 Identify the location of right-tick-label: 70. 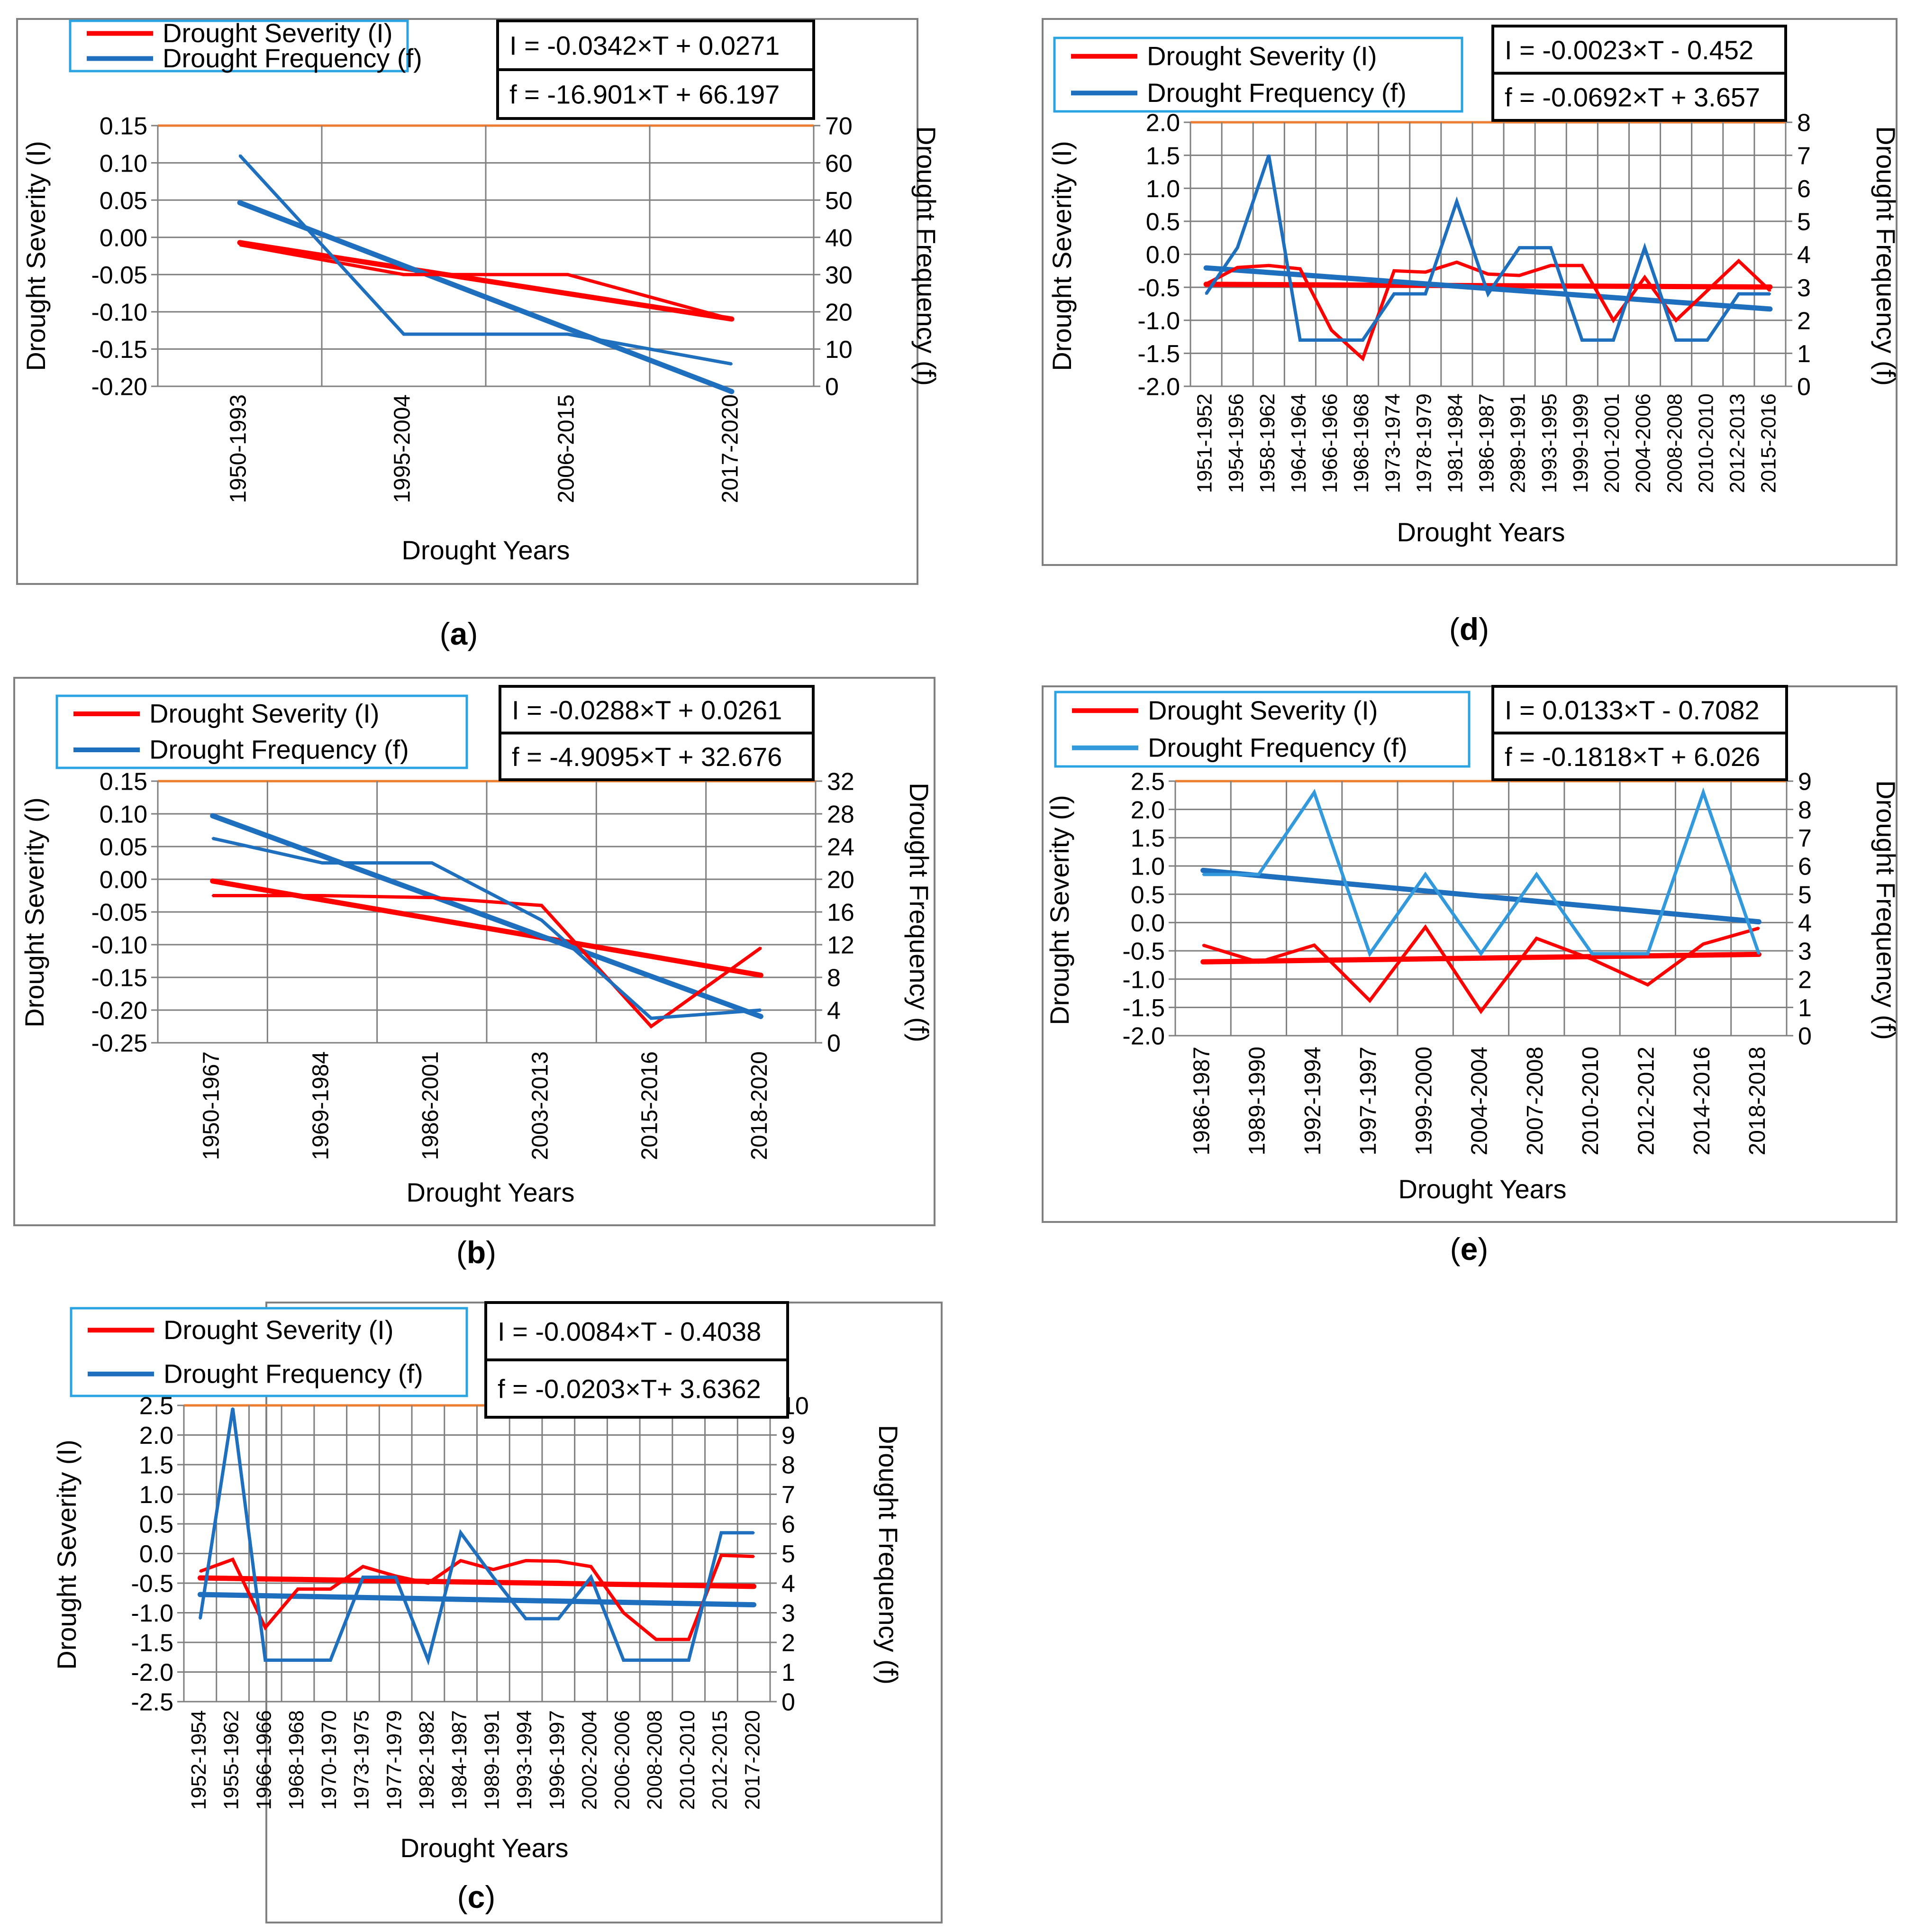
(839, 127).